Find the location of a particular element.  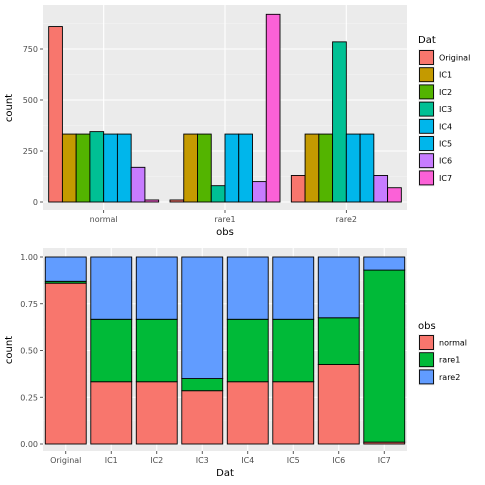

bottom-bar-ic5-normal is located at coordinates (293, 413).